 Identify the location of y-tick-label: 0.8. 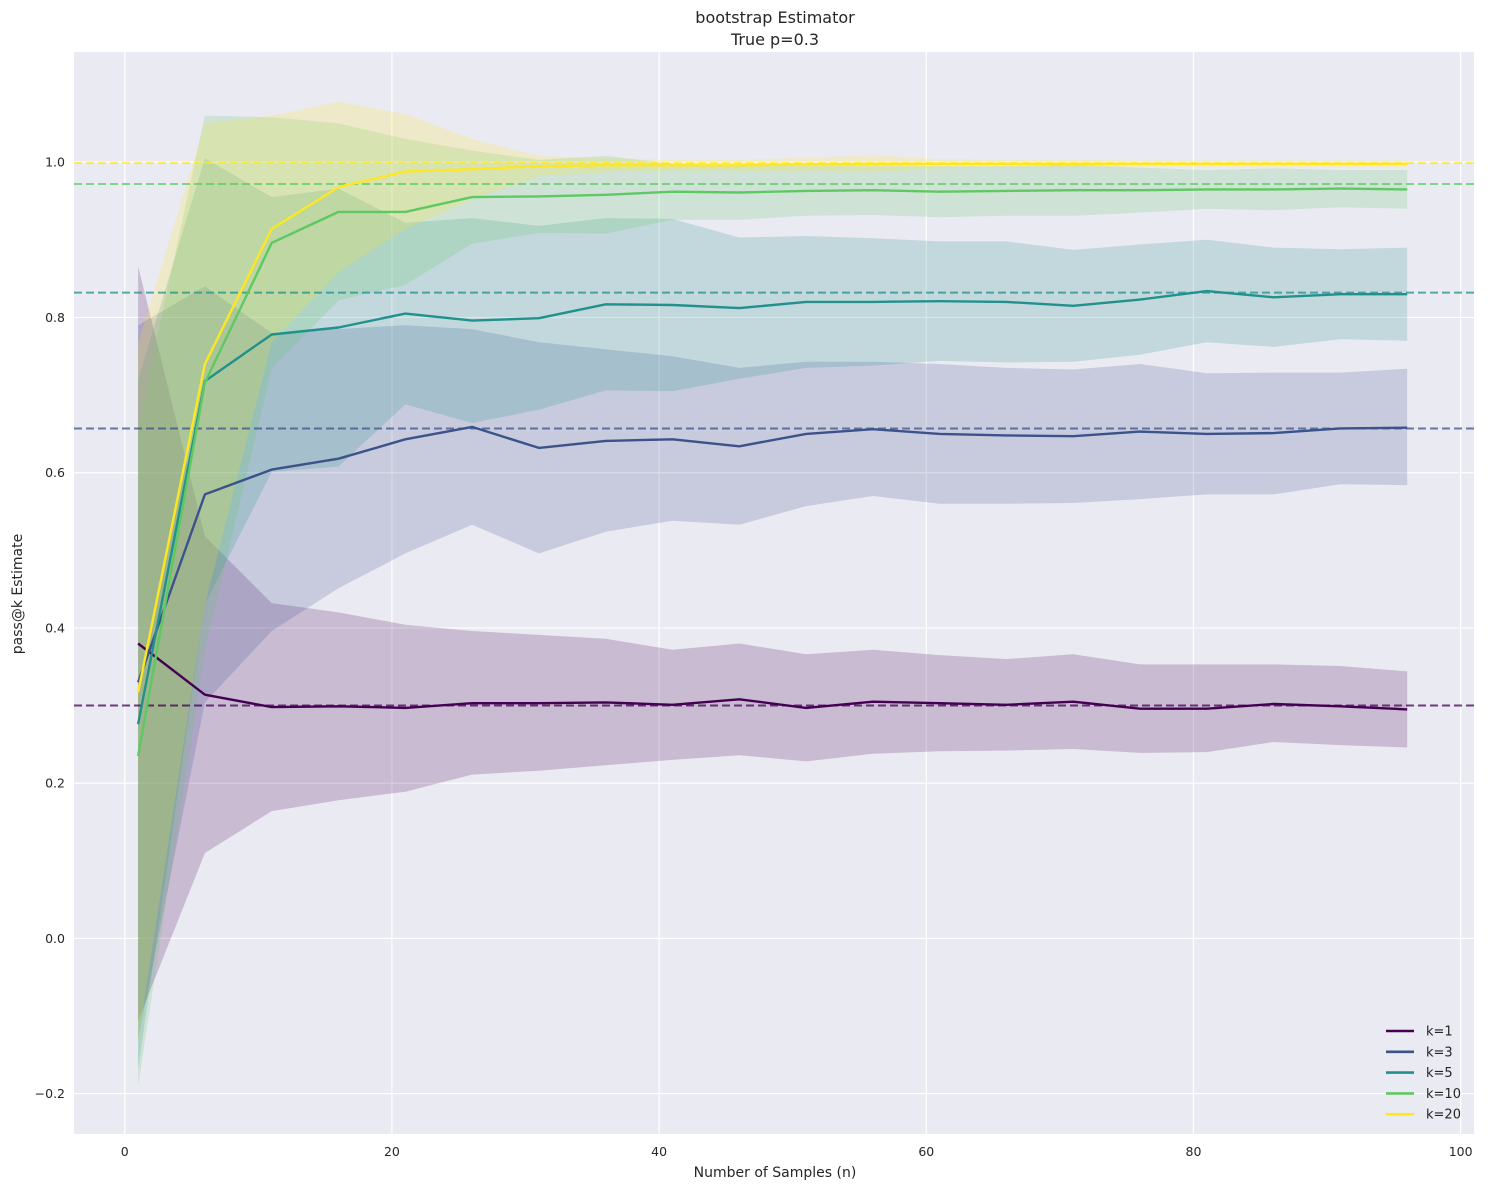
(55, 317).